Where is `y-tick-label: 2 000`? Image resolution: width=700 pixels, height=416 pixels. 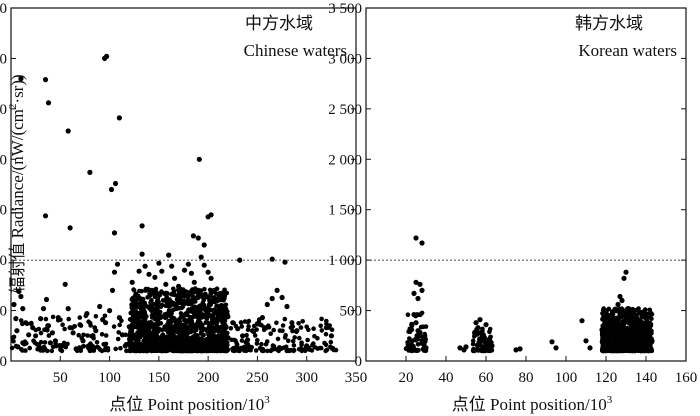 y-tick-label: 2 000 is located at coordinates (345, 160).